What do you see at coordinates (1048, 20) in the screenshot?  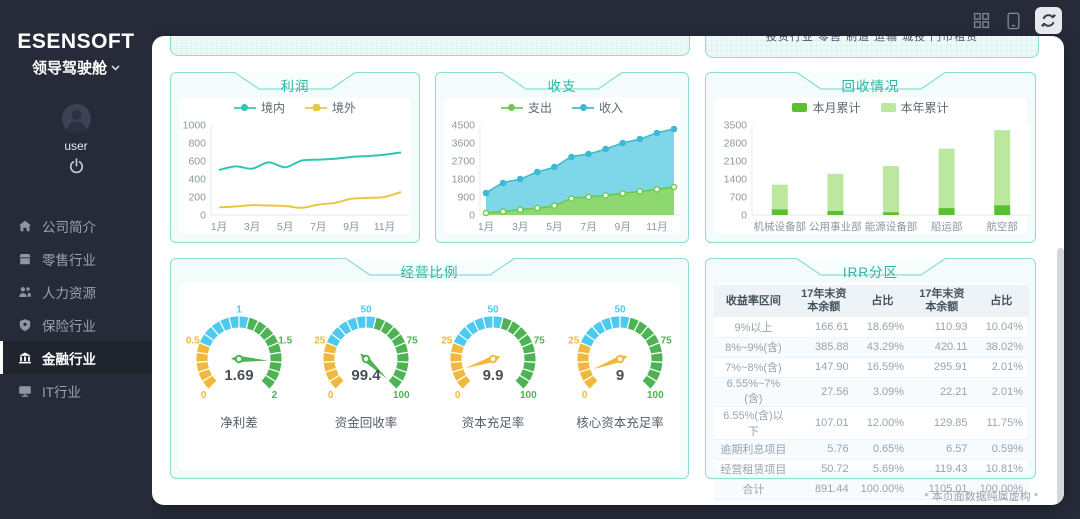 I see `refresh-button` at bounding box center [1048, 20].